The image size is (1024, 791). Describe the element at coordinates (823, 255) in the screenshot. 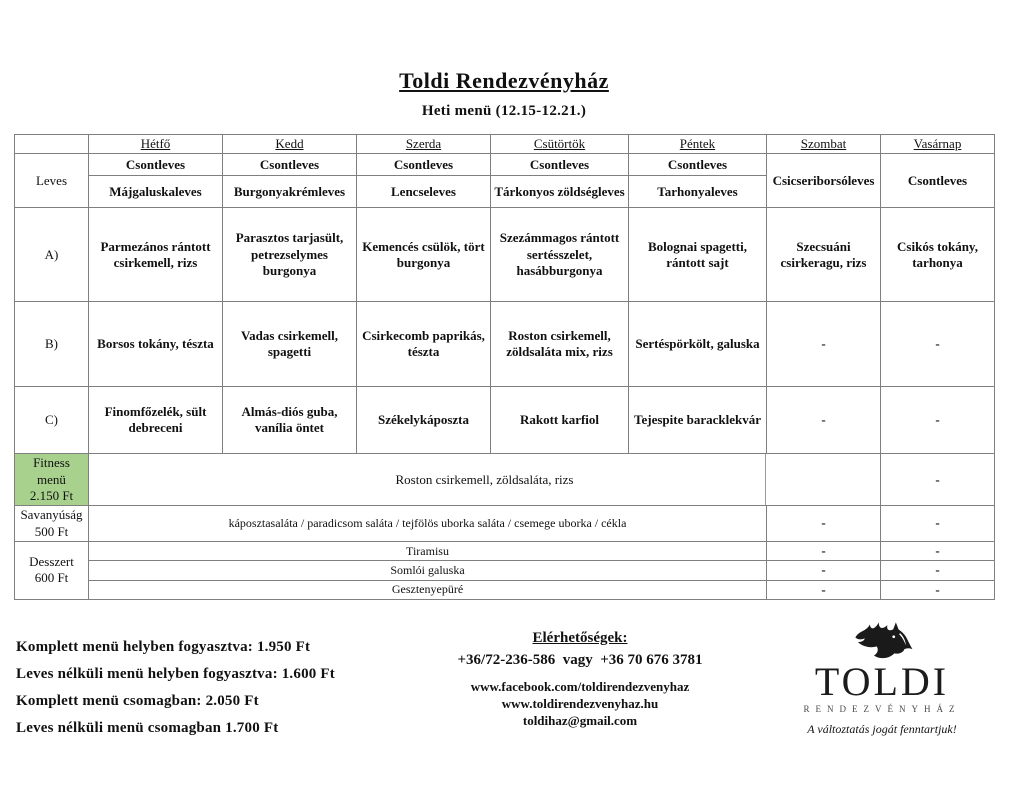

I see `menu-cell-a-saturday: Szecsuáni csirkeragu, rizs` at that location.